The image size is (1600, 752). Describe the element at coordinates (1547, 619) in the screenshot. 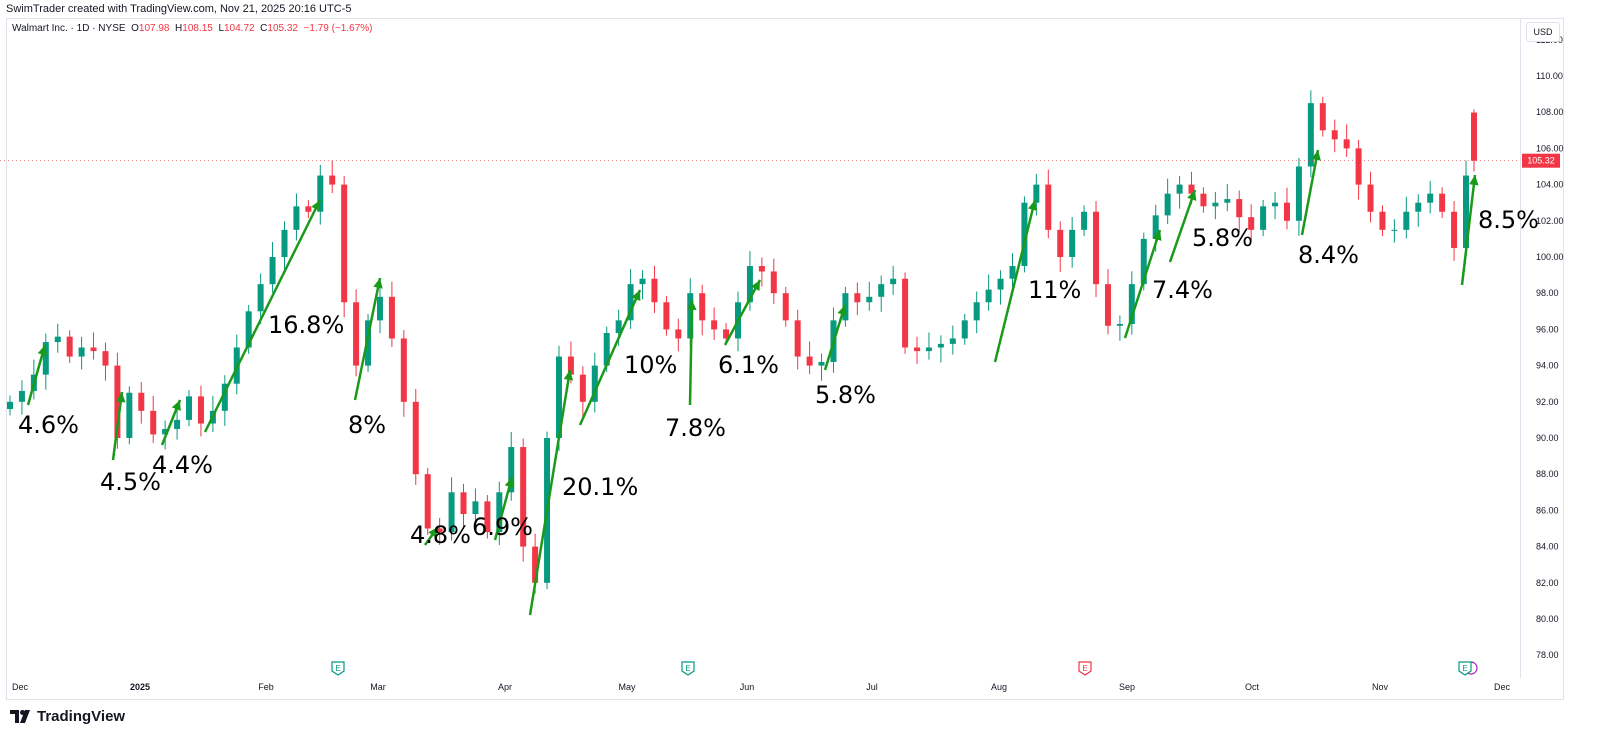

I see `price-tick-label: 80.00` at that location.